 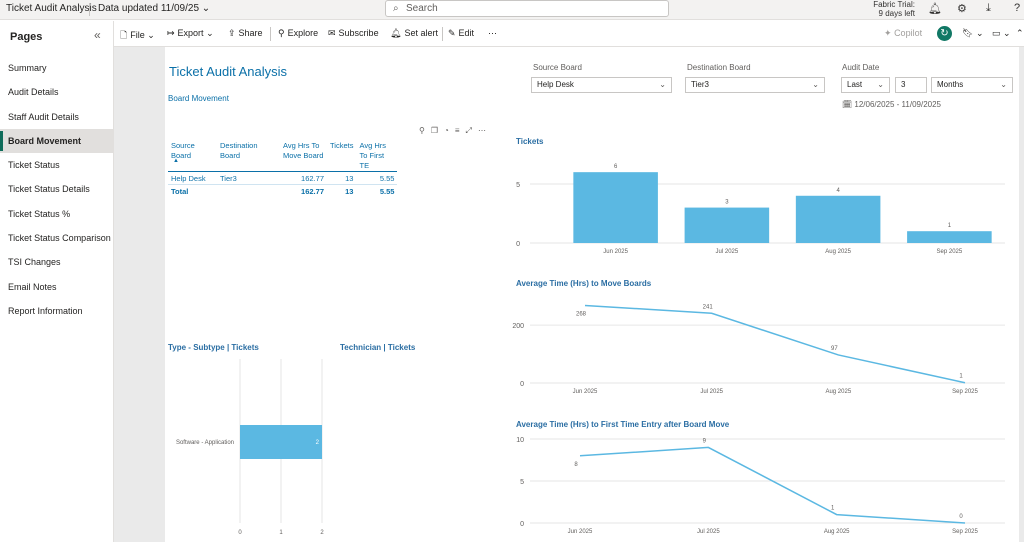 What do you see at coordinates (962, 9) in the screenshot?
I see `gear-icon: ⚙` at bounding box center [962, 9].